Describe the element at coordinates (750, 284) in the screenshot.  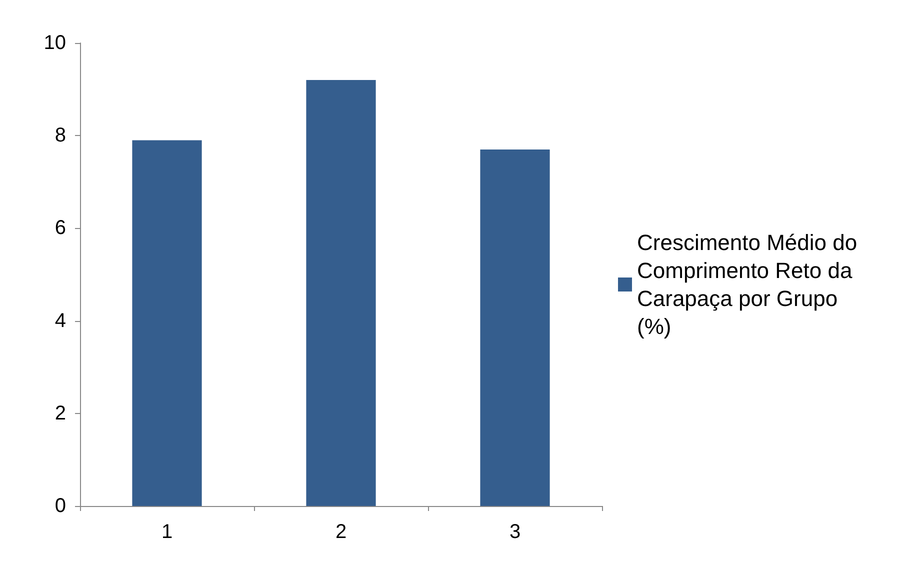
I see `legend-label: Crescimento Médio do Comprimento Reto da Carapaça por Grupo (%)` at that location.